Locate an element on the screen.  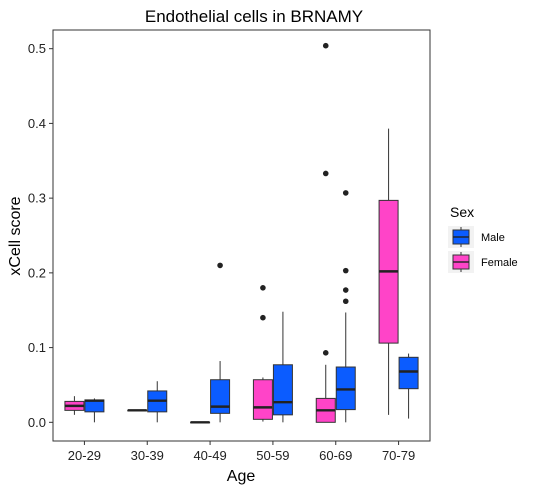
y-tick-label: 0.3 is located at coordinates (37, 198).